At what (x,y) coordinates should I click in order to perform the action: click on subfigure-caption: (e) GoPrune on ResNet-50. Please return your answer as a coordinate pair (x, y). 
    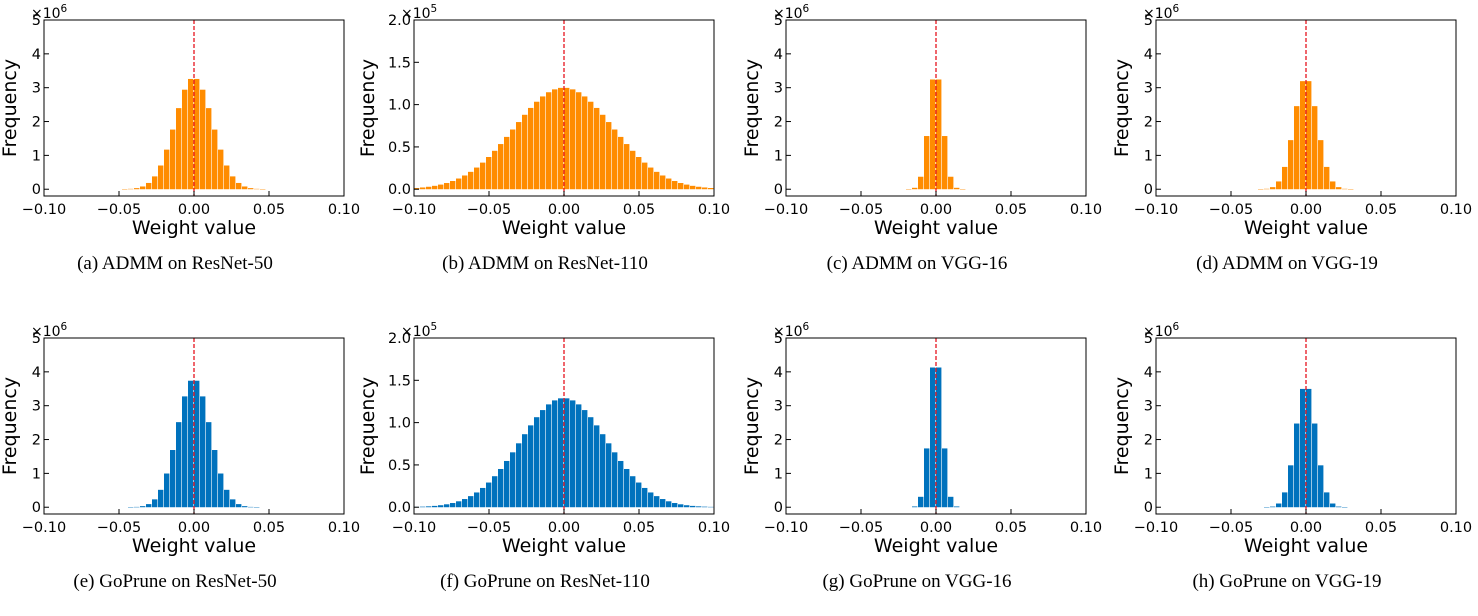
    Looking at the image, I should click on (174, 581).